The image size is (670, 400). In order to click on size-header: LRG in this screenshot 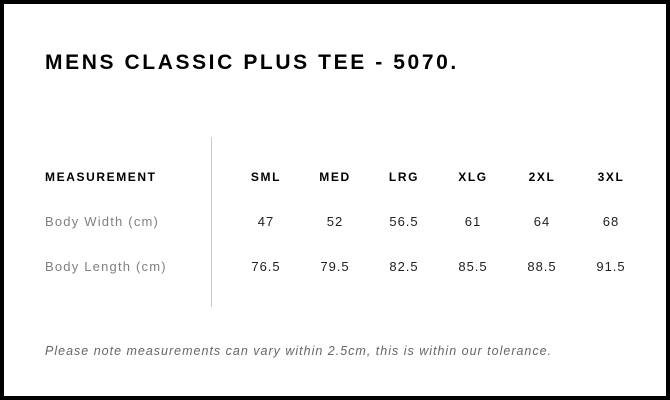, I will do `click(404, 177)`.